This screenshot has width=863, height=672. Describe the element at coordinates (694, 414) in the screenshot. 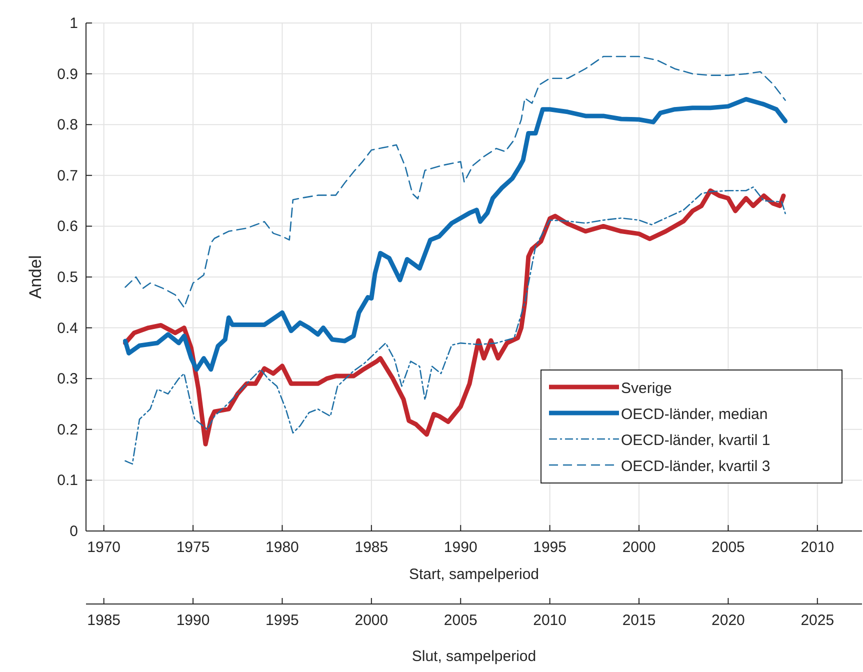

I see `legend-label: OECD-länder, median` at that location.